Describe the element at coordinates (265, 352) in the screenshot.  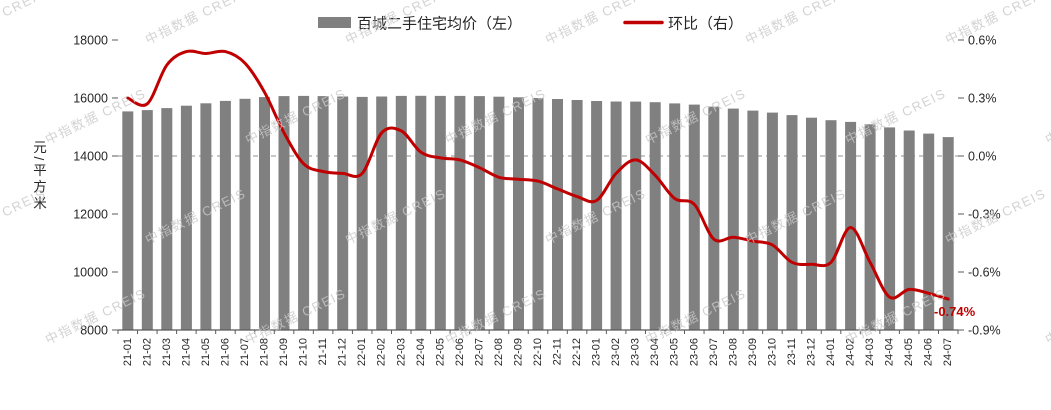
I see `x-axis-tick-label: 21-08` at that location.